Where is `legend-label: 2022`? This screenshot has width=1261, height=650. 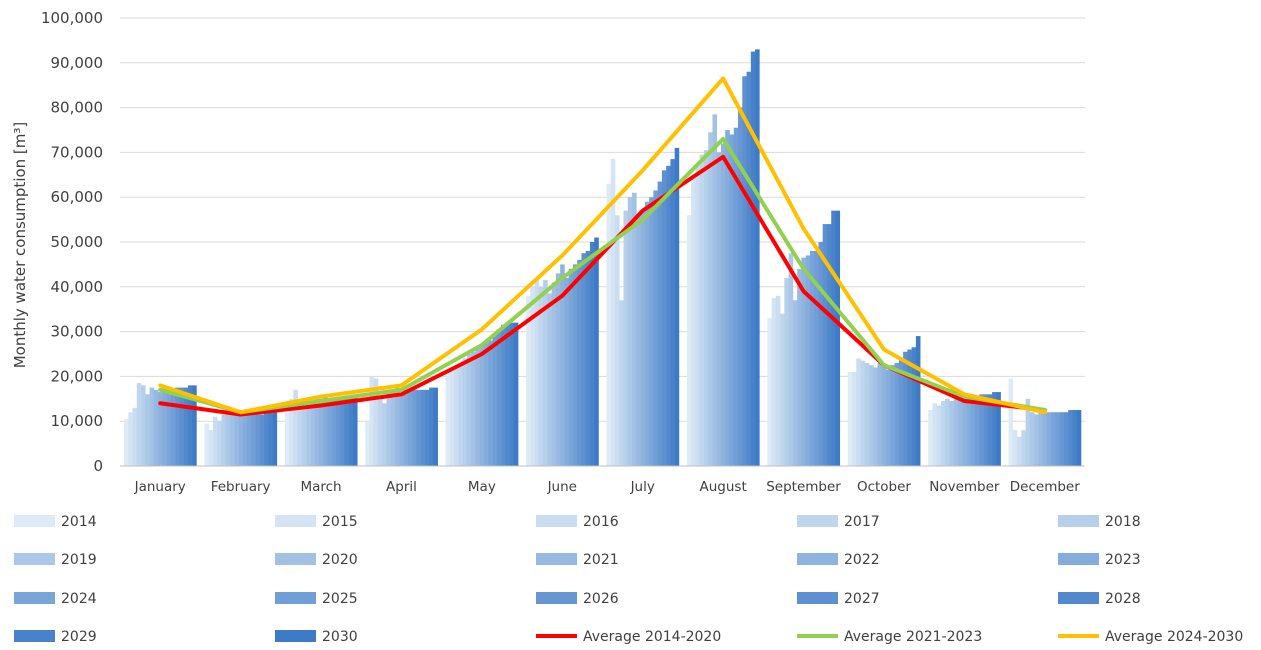 legend-label: 2022 is located at coordinates (862, 560).